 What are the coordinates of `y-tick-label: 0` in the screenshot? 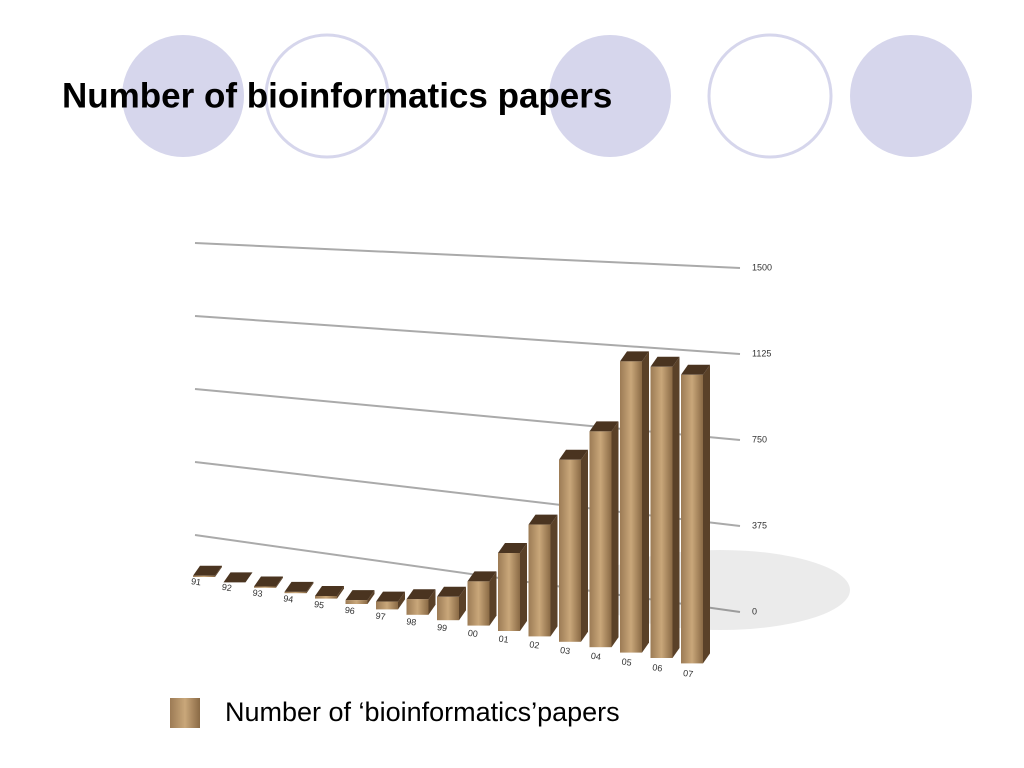 It's located at (754, 611).